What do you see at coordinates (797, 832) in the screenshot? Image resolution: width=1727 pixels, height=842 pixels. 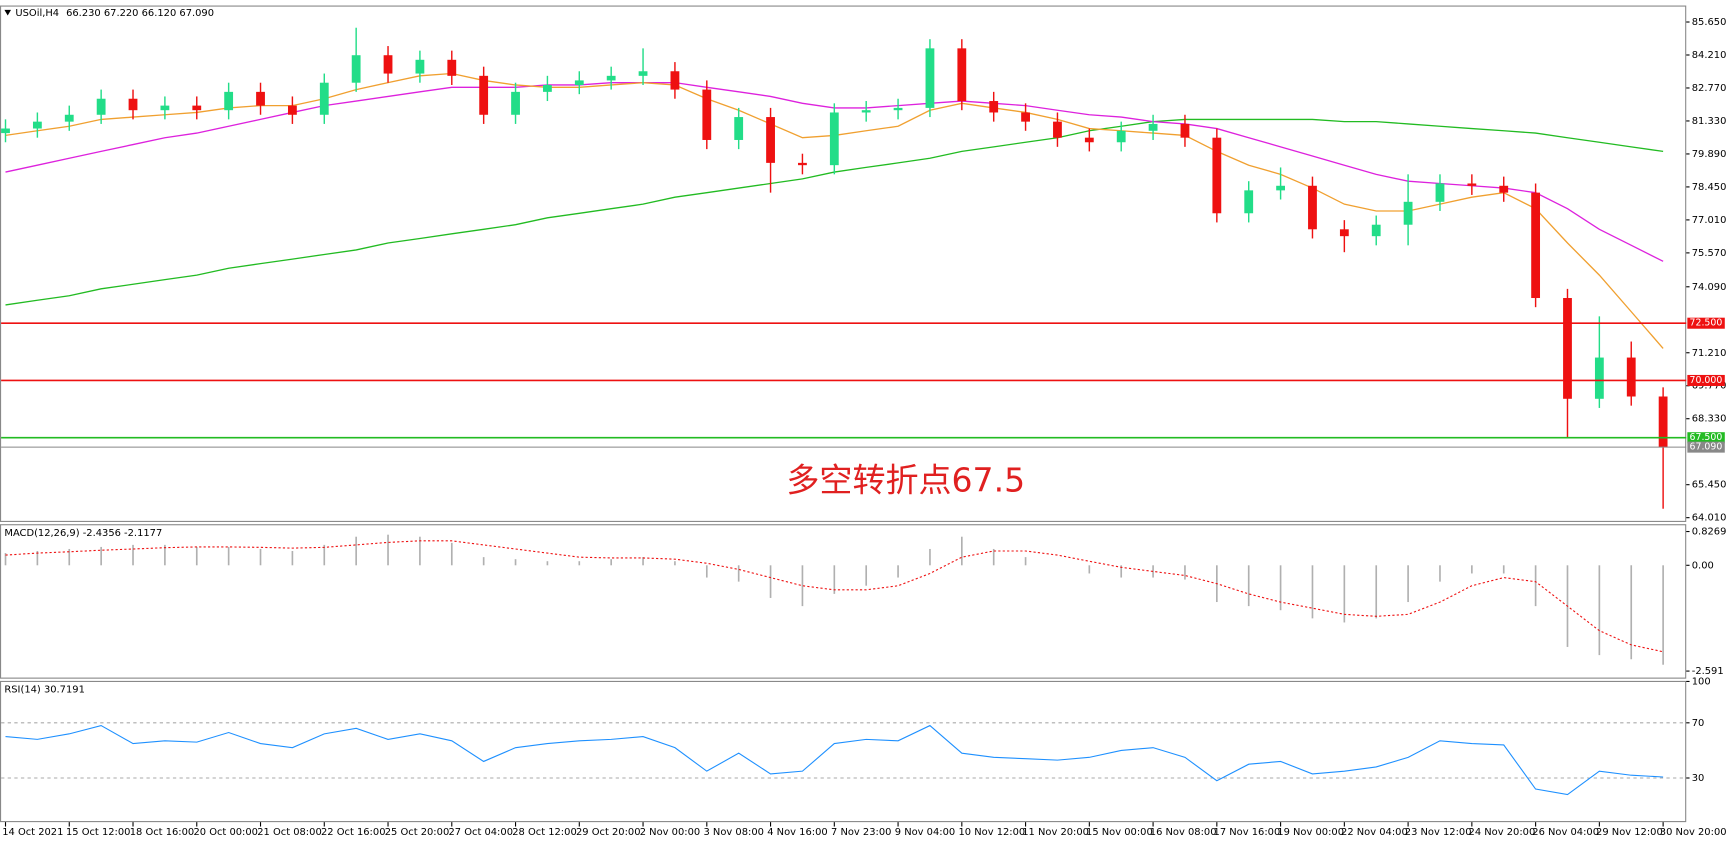 I see `x-tick-label: 4 Nov 16:00` at bounding box center [797, 832].